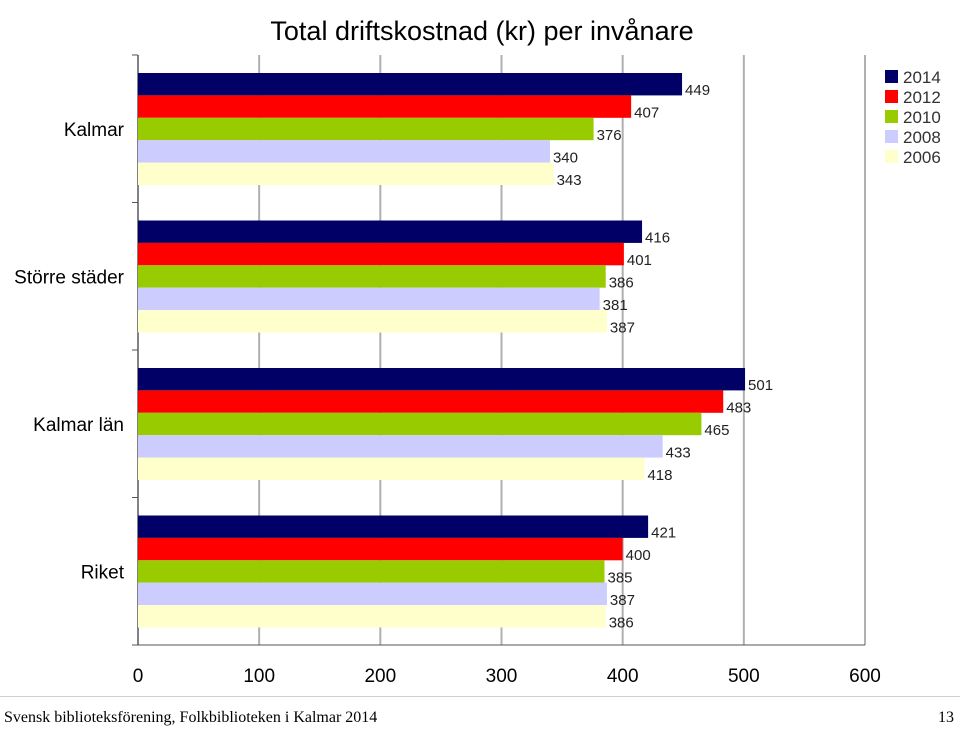 The width and height of the screenshot is (960, 731). I want to click on legend-label: 2014, so click(922, 77).